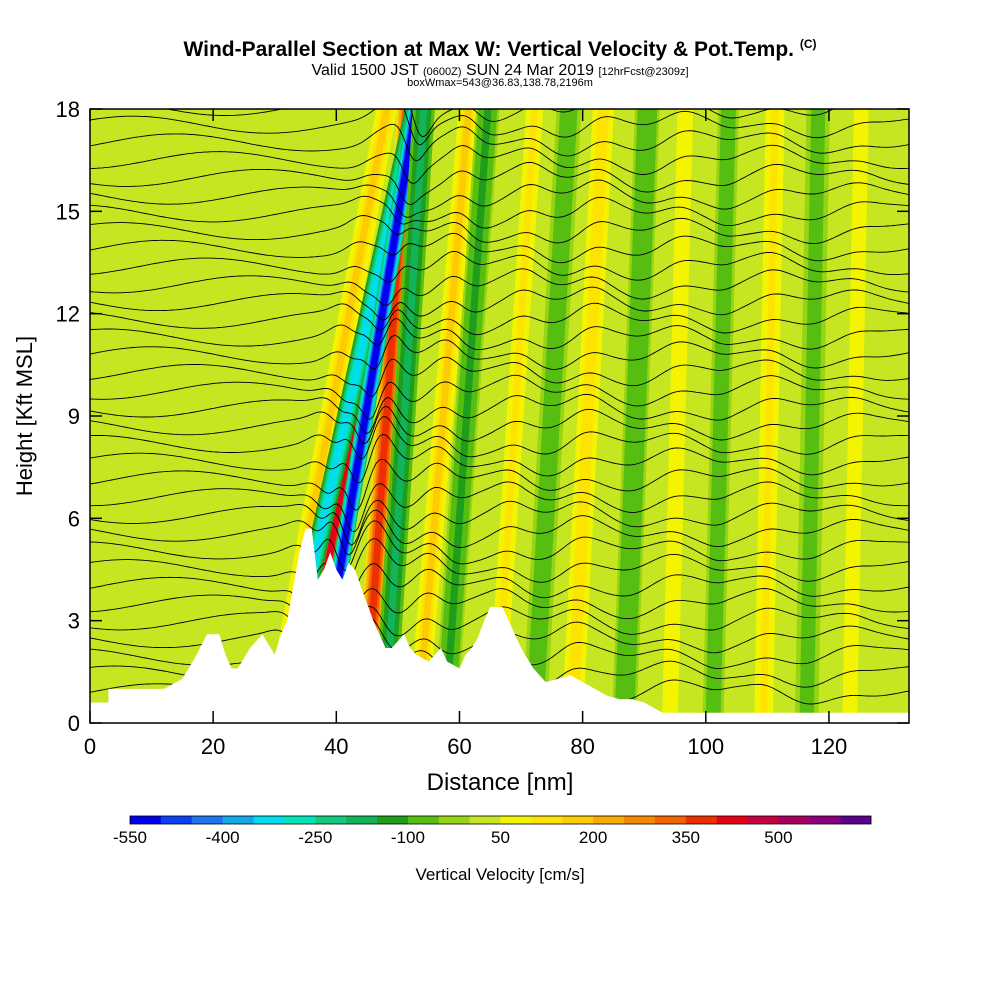  I want to click on colorbar-frame, so click(500, 820).